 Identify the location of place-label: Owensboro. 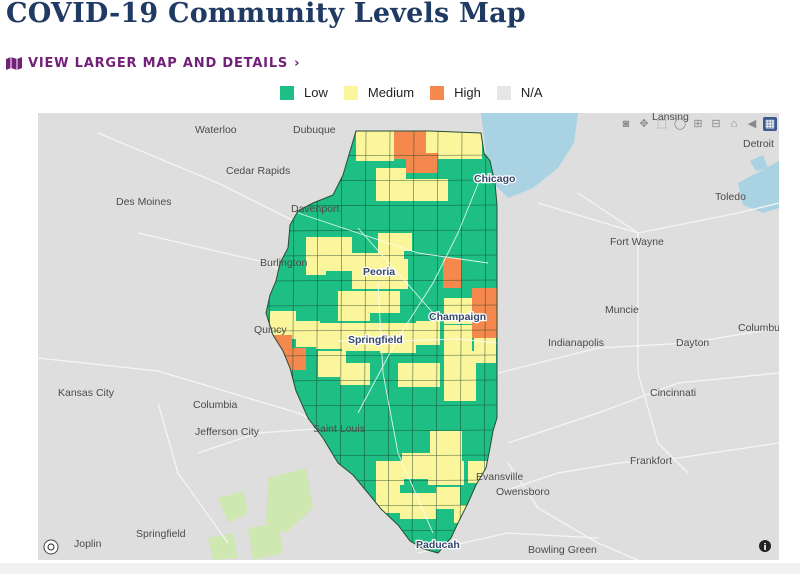
(523, 492).